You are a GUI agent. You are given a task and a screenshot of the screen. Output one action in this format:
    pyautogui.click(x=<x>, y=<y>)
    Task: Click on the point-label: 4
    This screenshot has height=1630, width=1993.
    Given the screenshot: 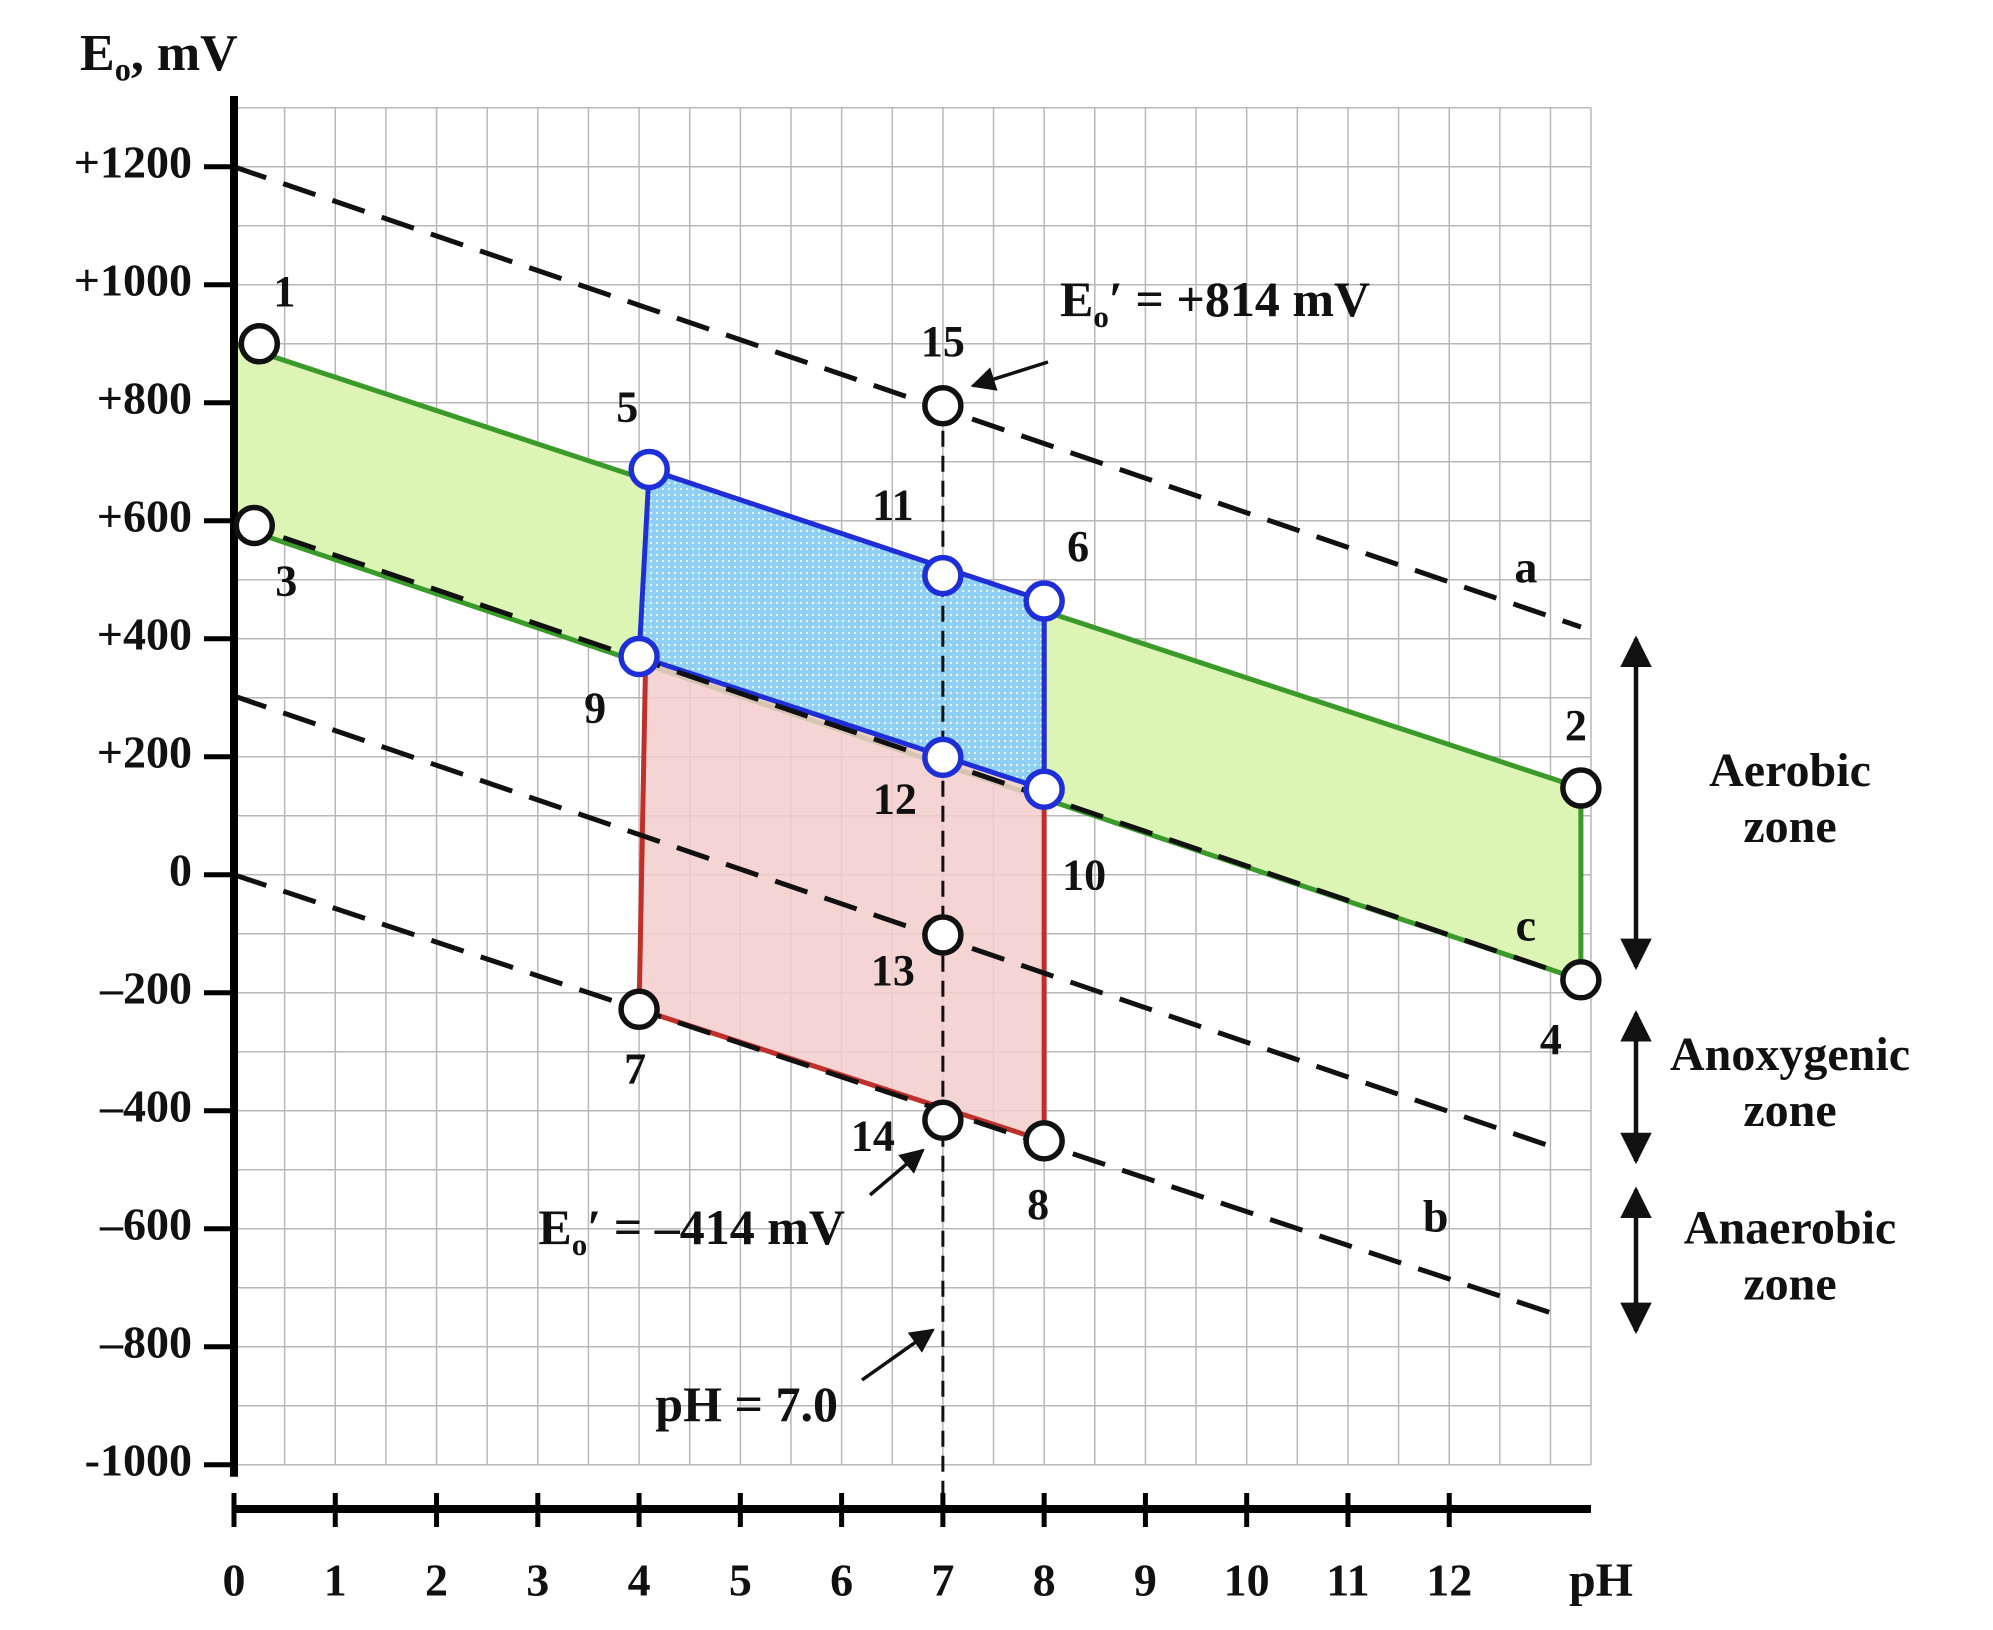 What is the action you would take?
    pyautogui.click(x=1551, y=1039)
    